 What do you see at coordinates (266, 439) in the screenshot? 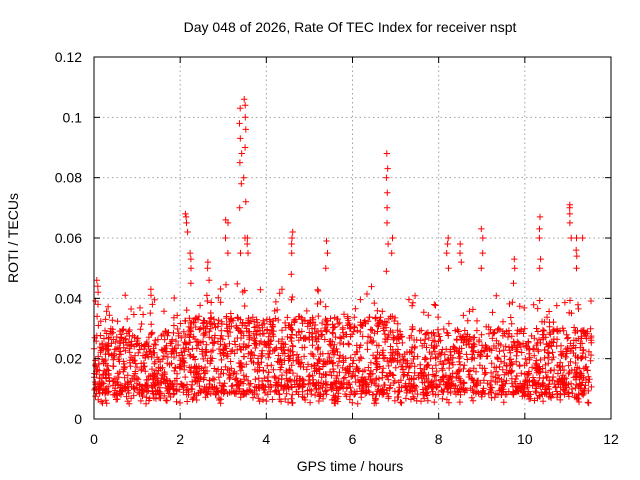
I see `x-tick-label: 4` at bounding box center [266, 439].